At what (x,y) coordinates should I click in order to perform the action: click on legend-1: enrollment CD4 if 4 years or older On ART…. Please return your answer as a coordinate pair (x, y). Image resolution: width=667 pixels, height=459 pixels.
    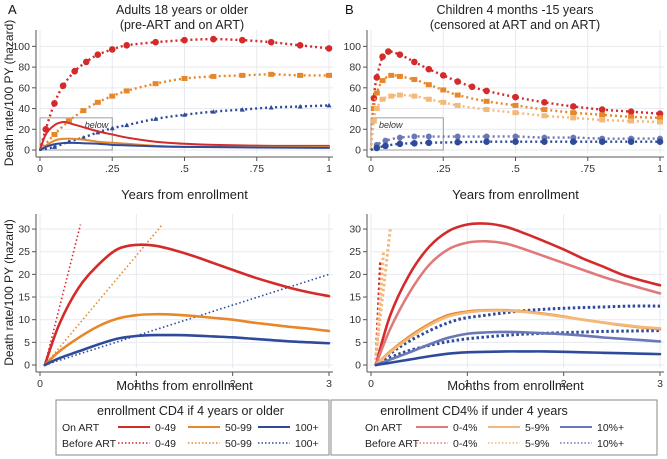
    Looking at the image, I should click on (192, 427).